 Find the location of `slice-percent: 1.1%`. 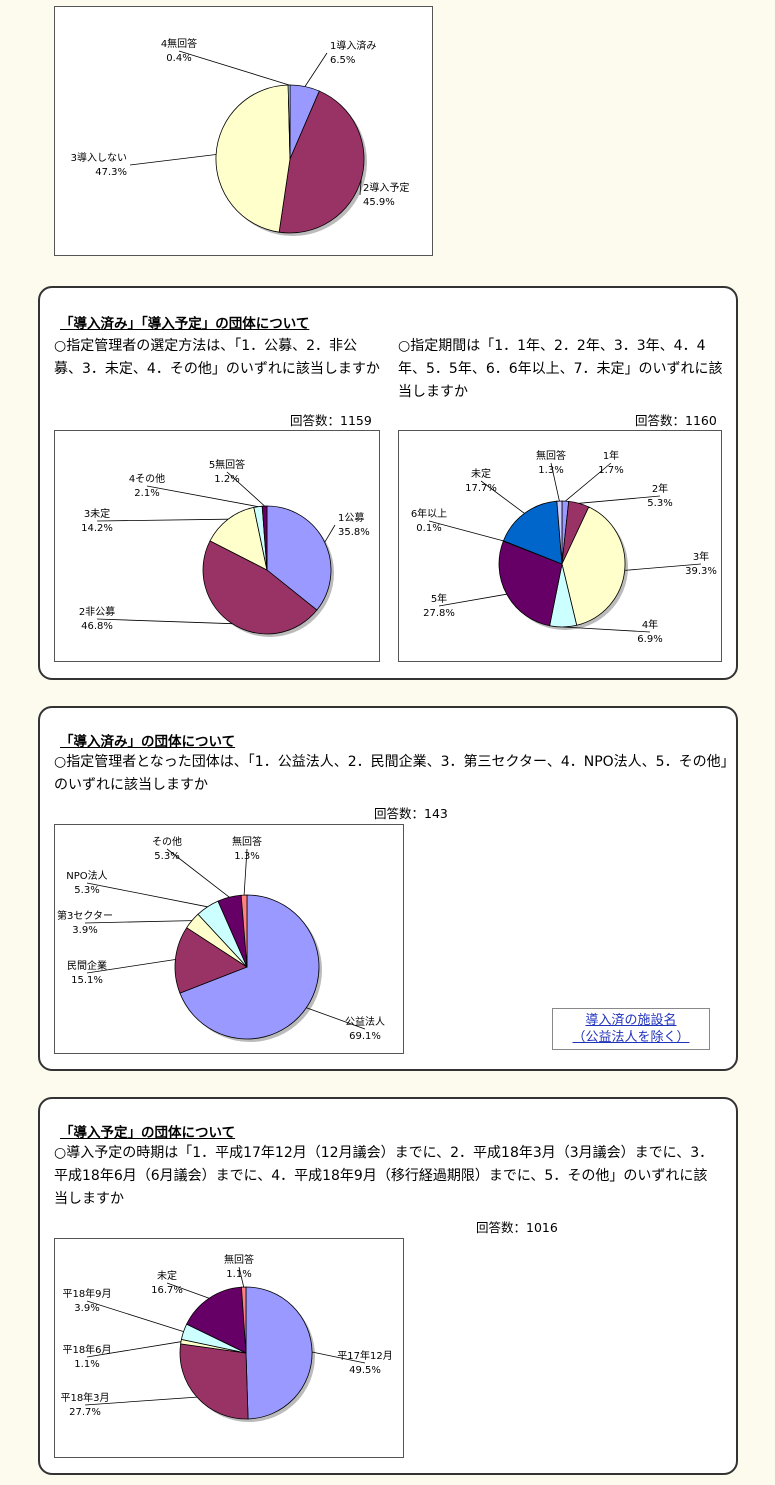

slice-percent: 1.1% is located at coordinates (238, 1274).